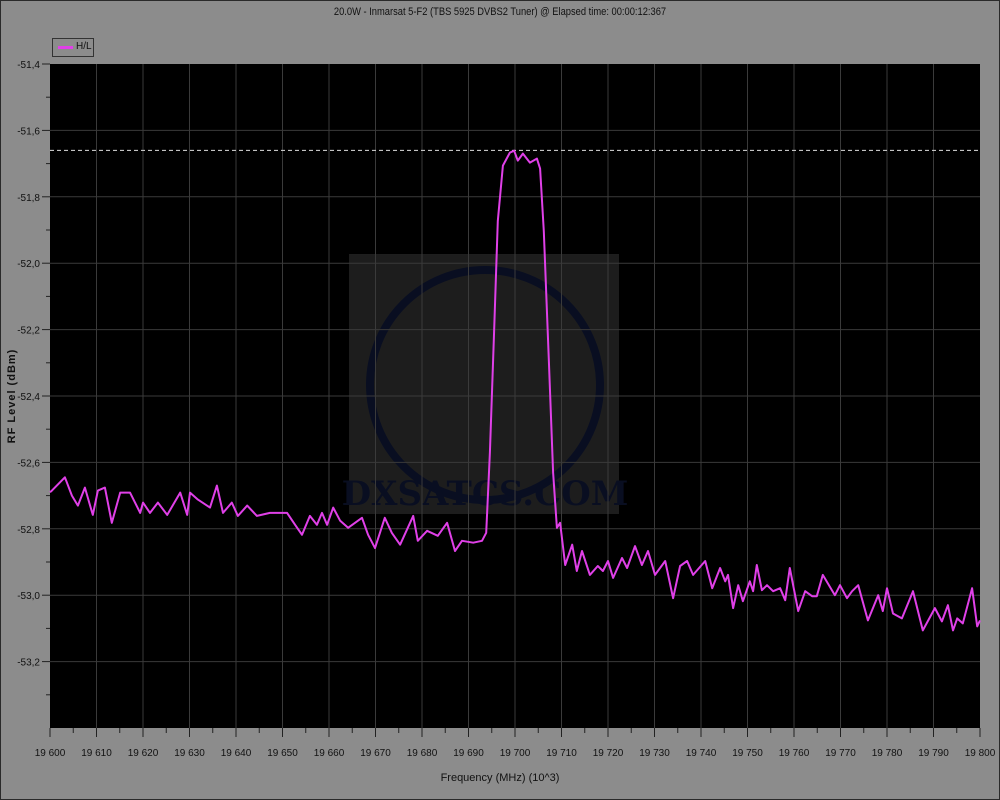 The width and height of the screenshot is (1000, 800). I want to click on x-tick-label: 19 680, so click(422, 753).